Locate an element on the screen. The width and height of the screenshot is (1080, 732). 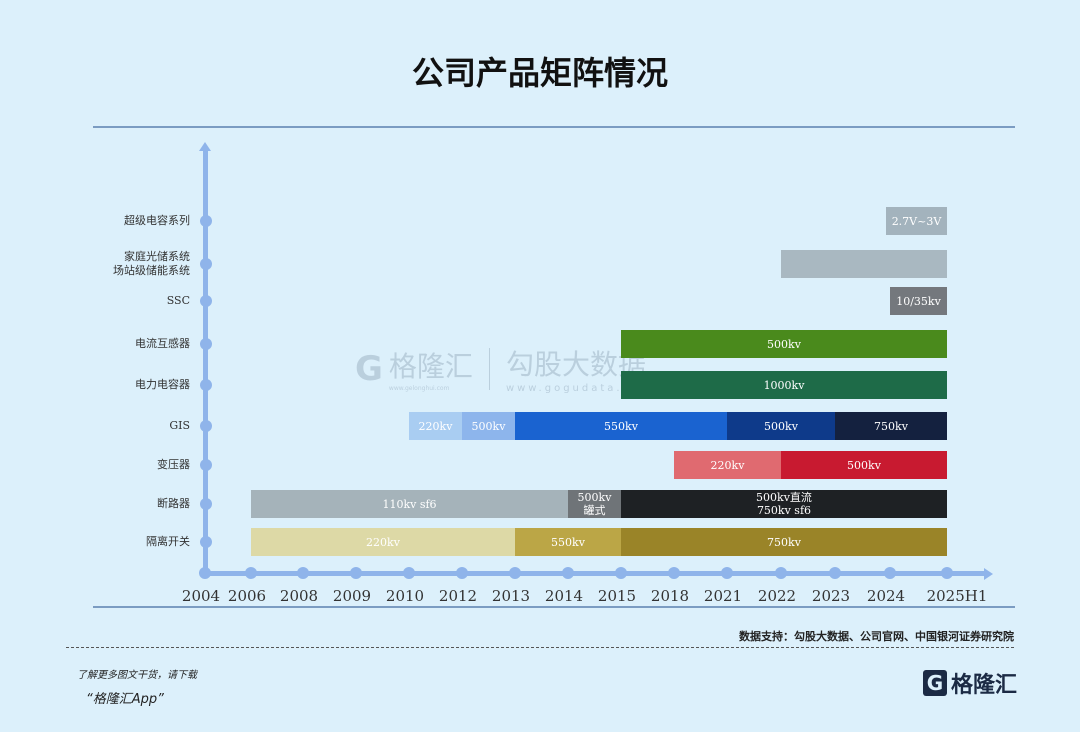
y-tick-label: 变压器 is located at coordinates (173, 464).